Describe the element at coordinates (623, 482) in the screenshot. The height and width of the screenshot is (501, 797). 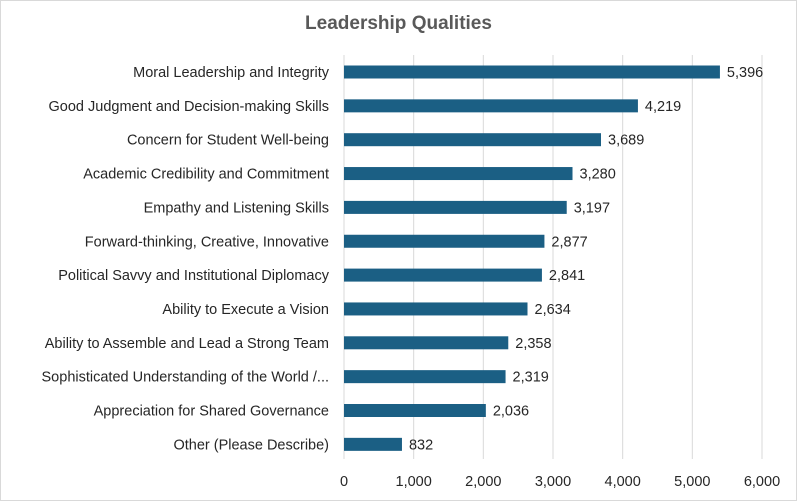
I see `x-tick-label: 4,000` at that location.